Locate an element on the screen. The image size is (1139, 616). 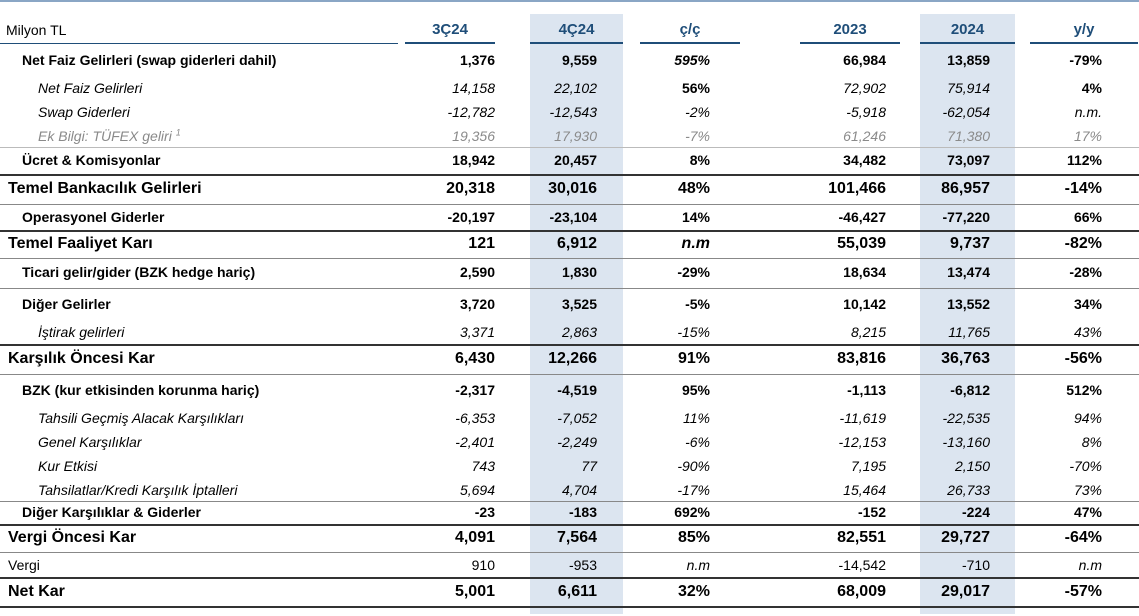
cell: -7% is located at coordinates (697, 136).